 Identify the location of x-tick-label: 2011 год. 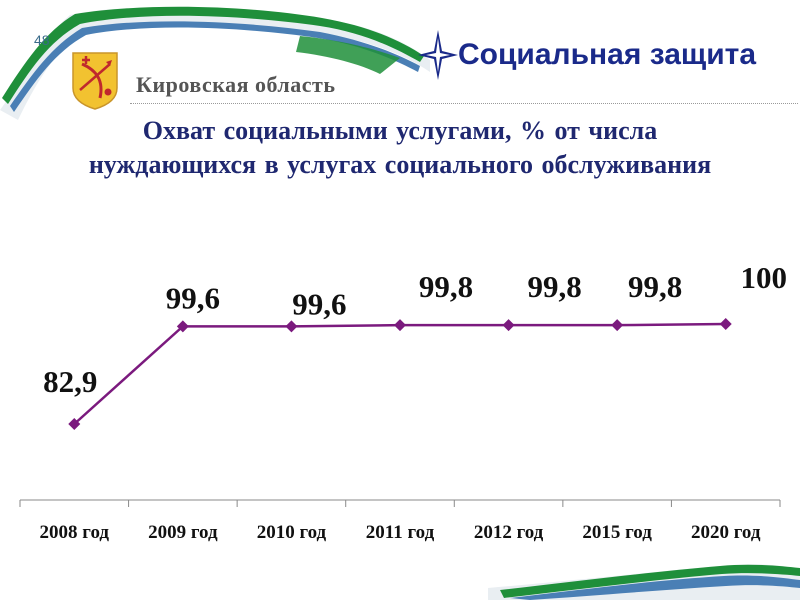
(400, 532).